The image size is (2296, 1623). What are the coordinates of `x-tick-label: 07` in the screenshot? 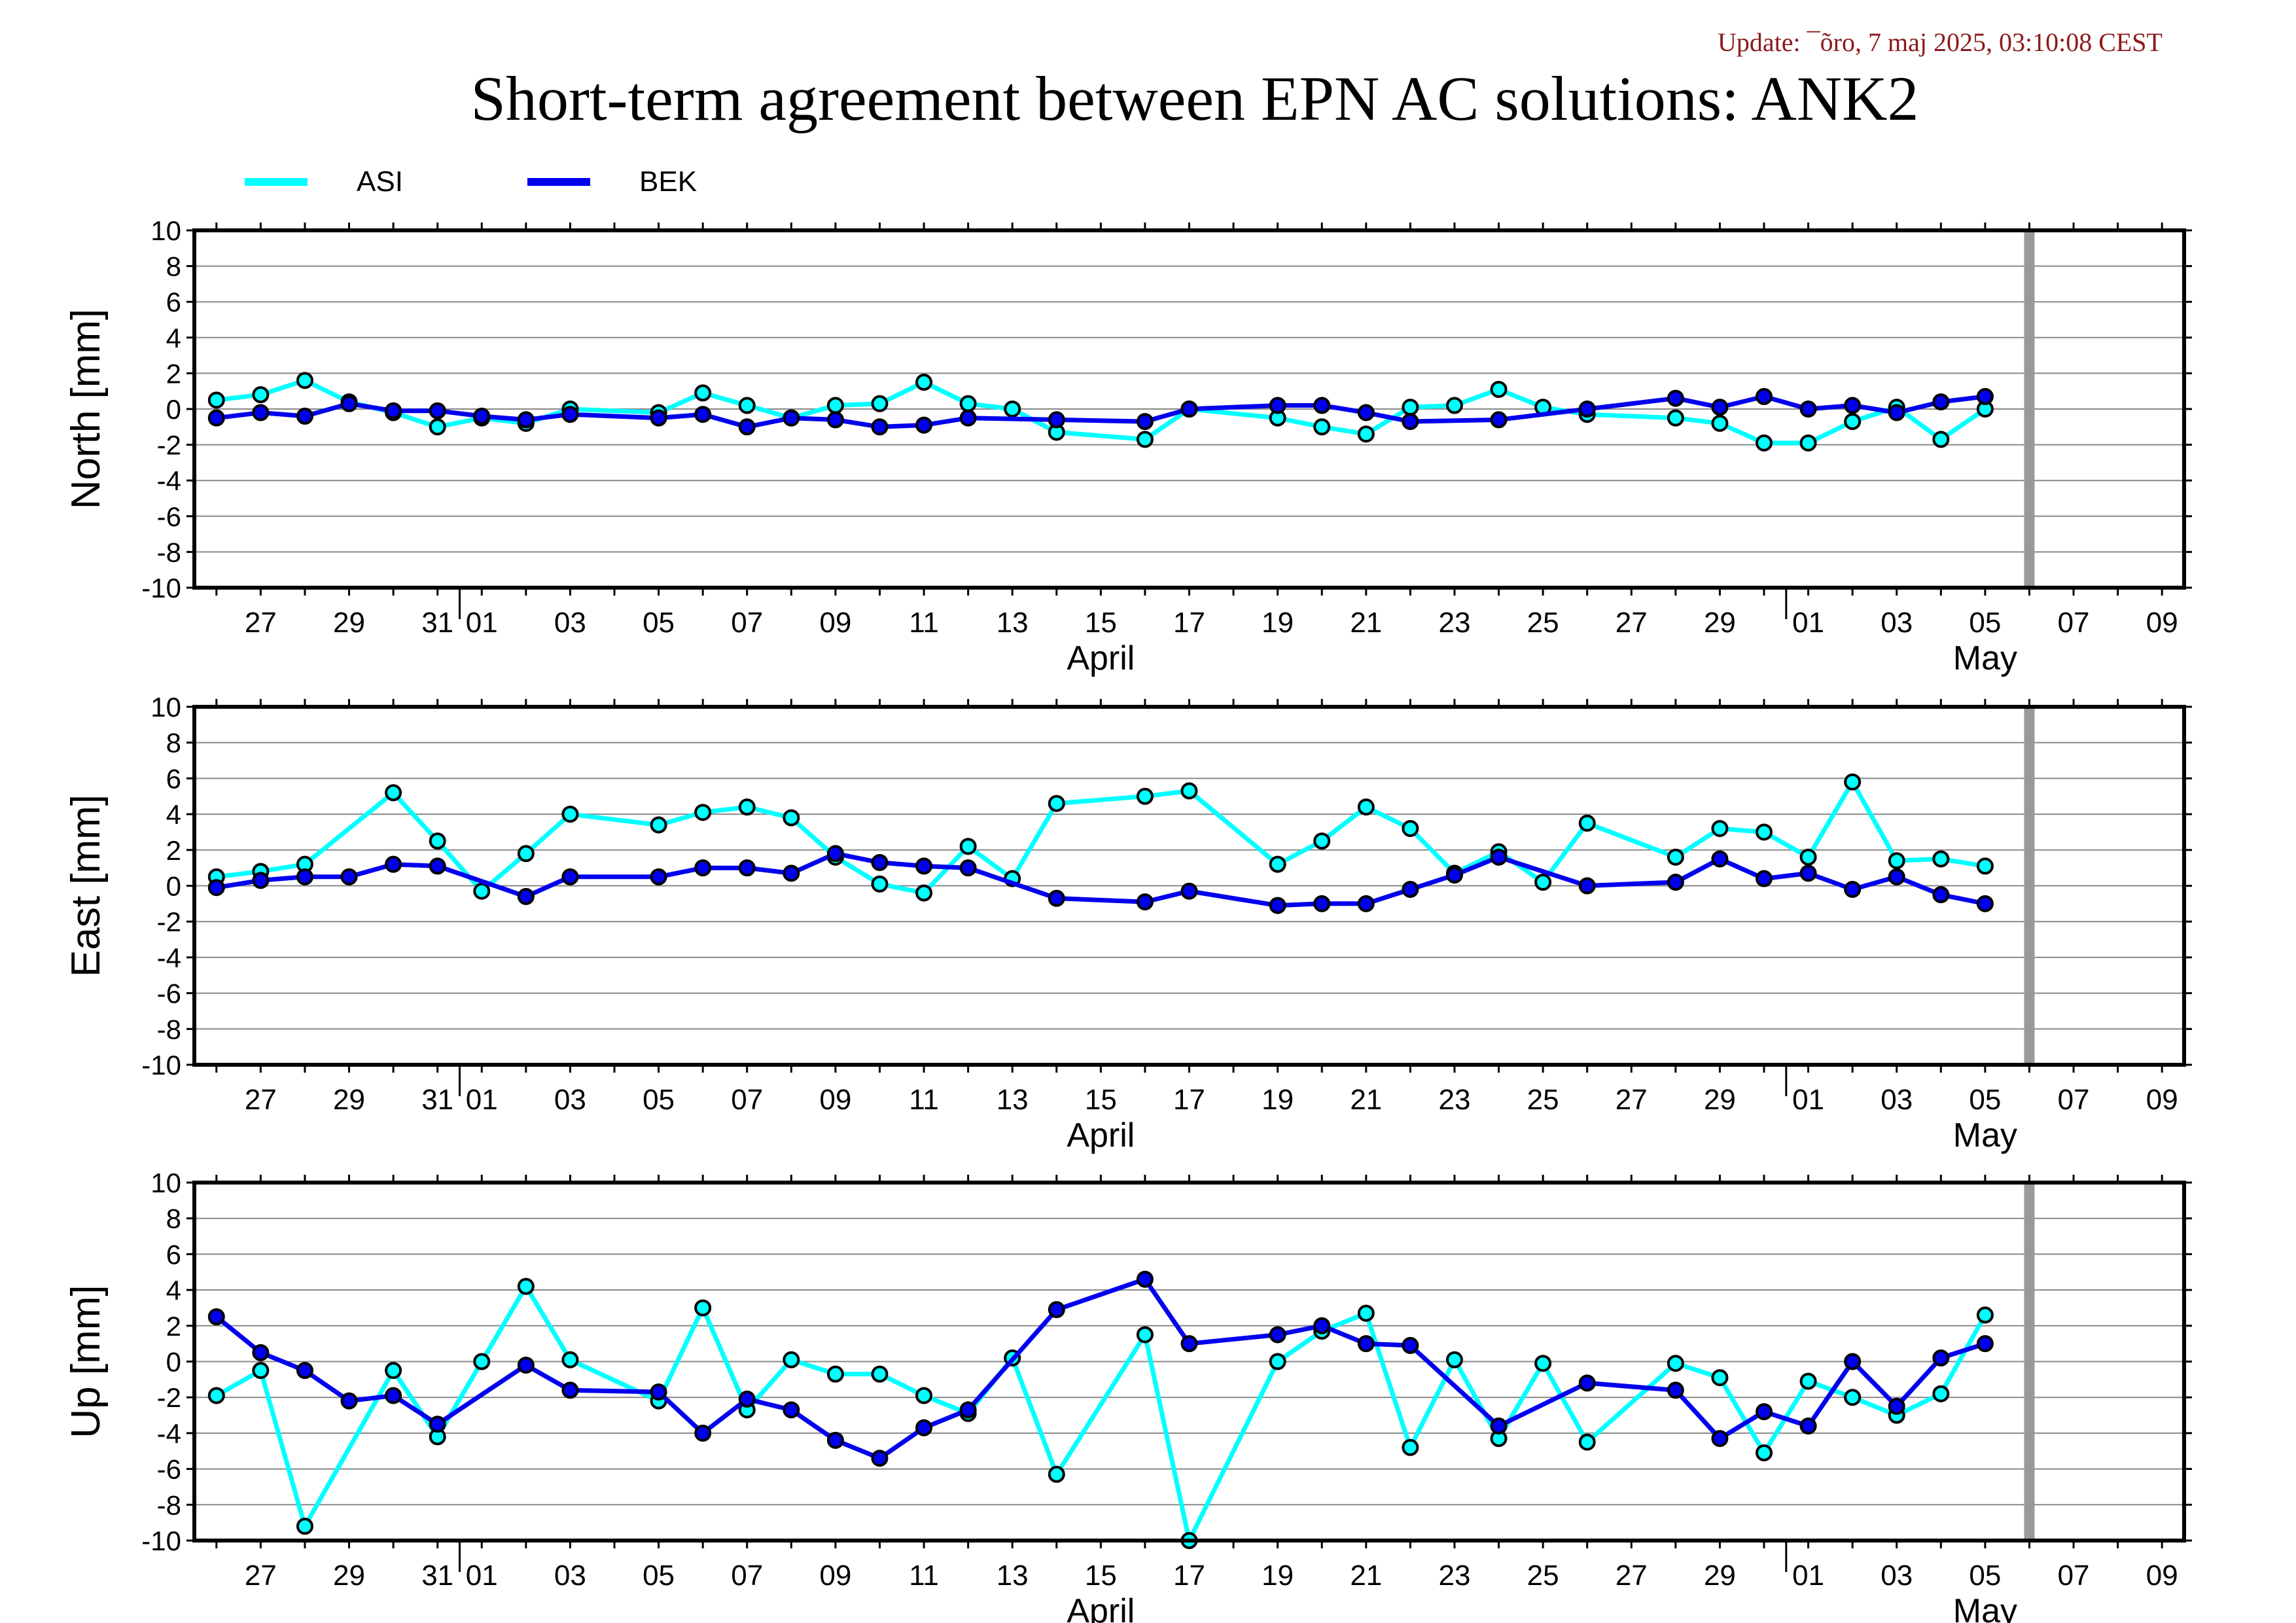 It's located at (747, 1100).